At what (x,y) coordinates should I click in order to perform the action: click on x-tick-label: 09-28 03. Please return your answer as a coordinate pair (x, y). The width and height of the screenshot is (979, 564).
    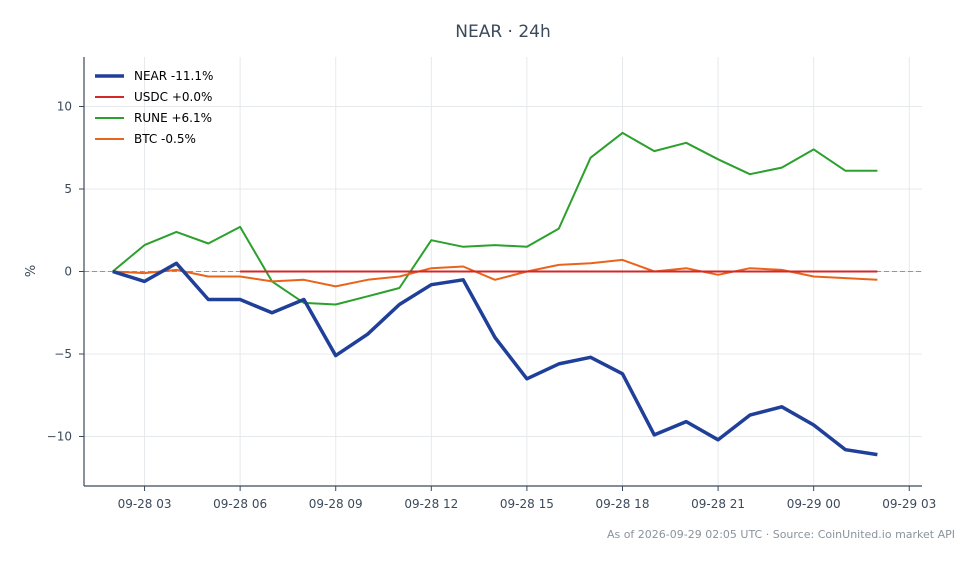
    Looking at the image, I should click on (145, 504).